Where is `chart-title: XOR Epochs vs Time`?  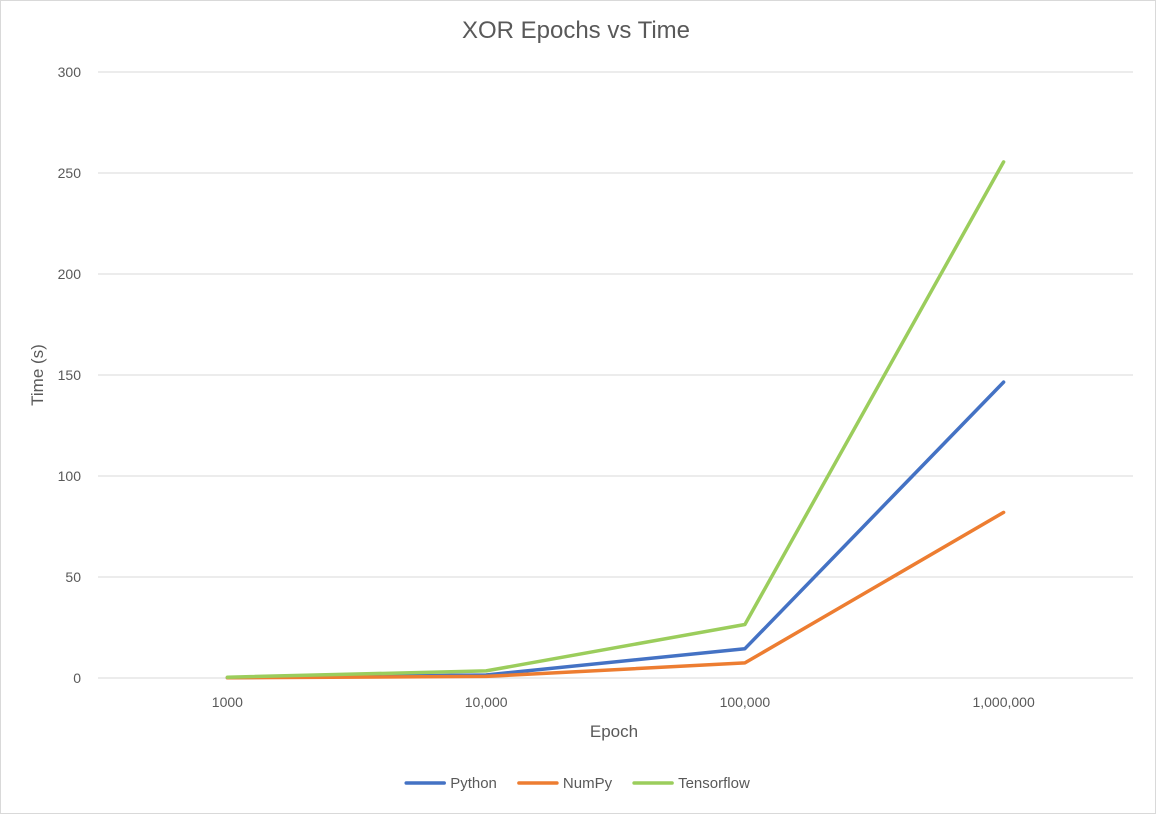
chart-title: XOR Epochs vs Time is located at coordinates (576, 30).